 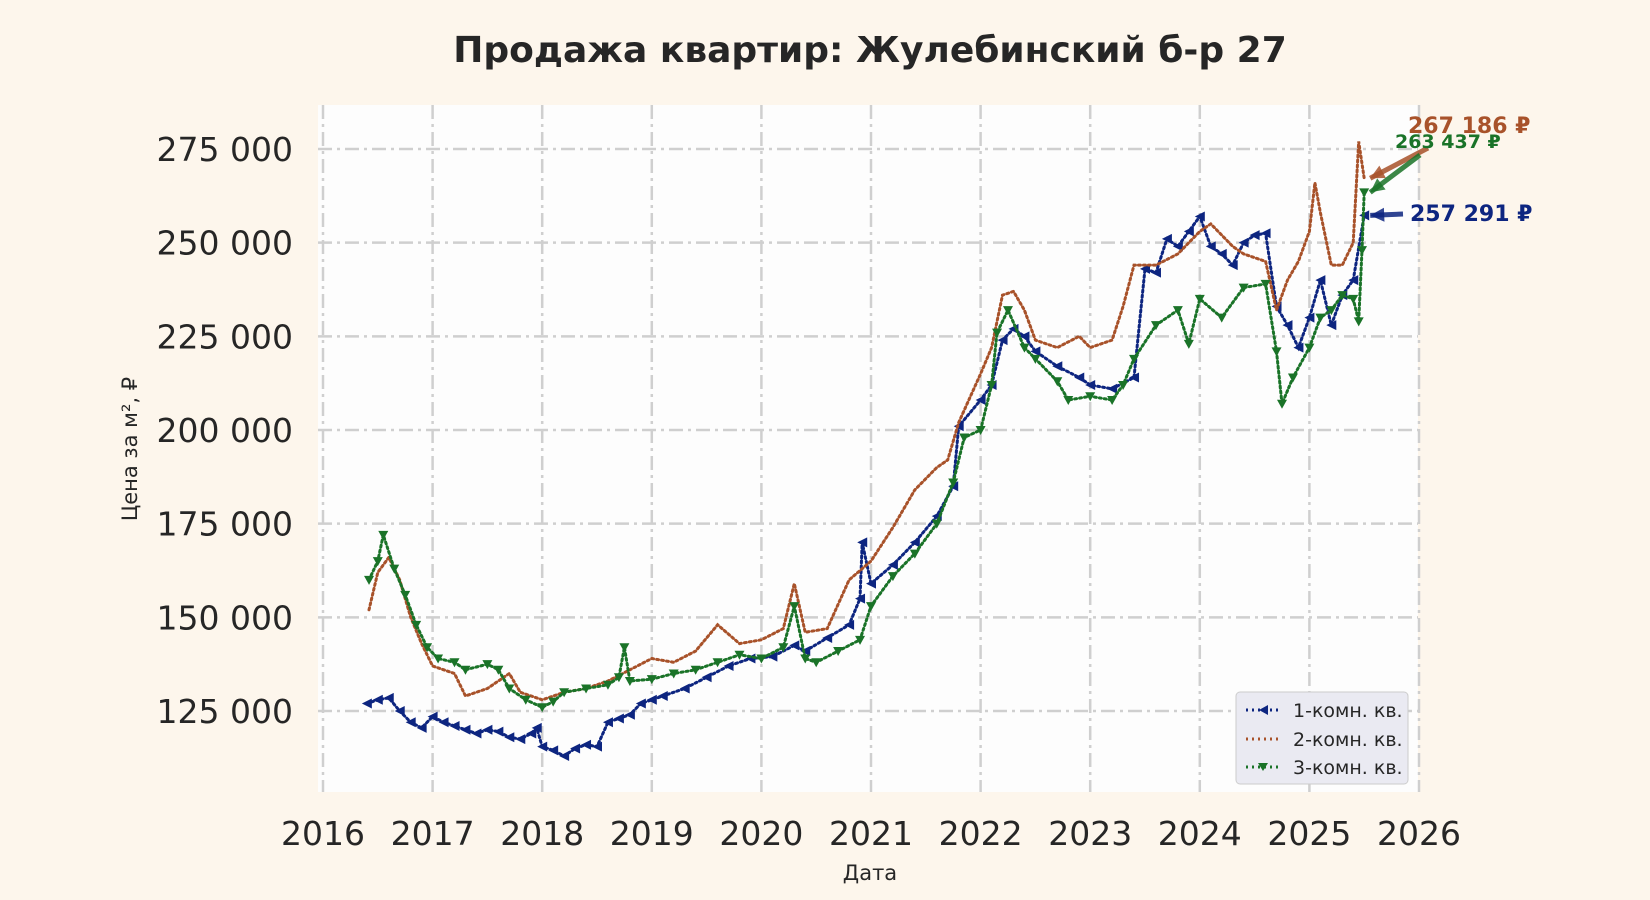 What do you see at coordinates (1348, 711) in the screenshot?
I see `legend-label-1: 1-комн. кв.` at bounding box center [1348, 711].